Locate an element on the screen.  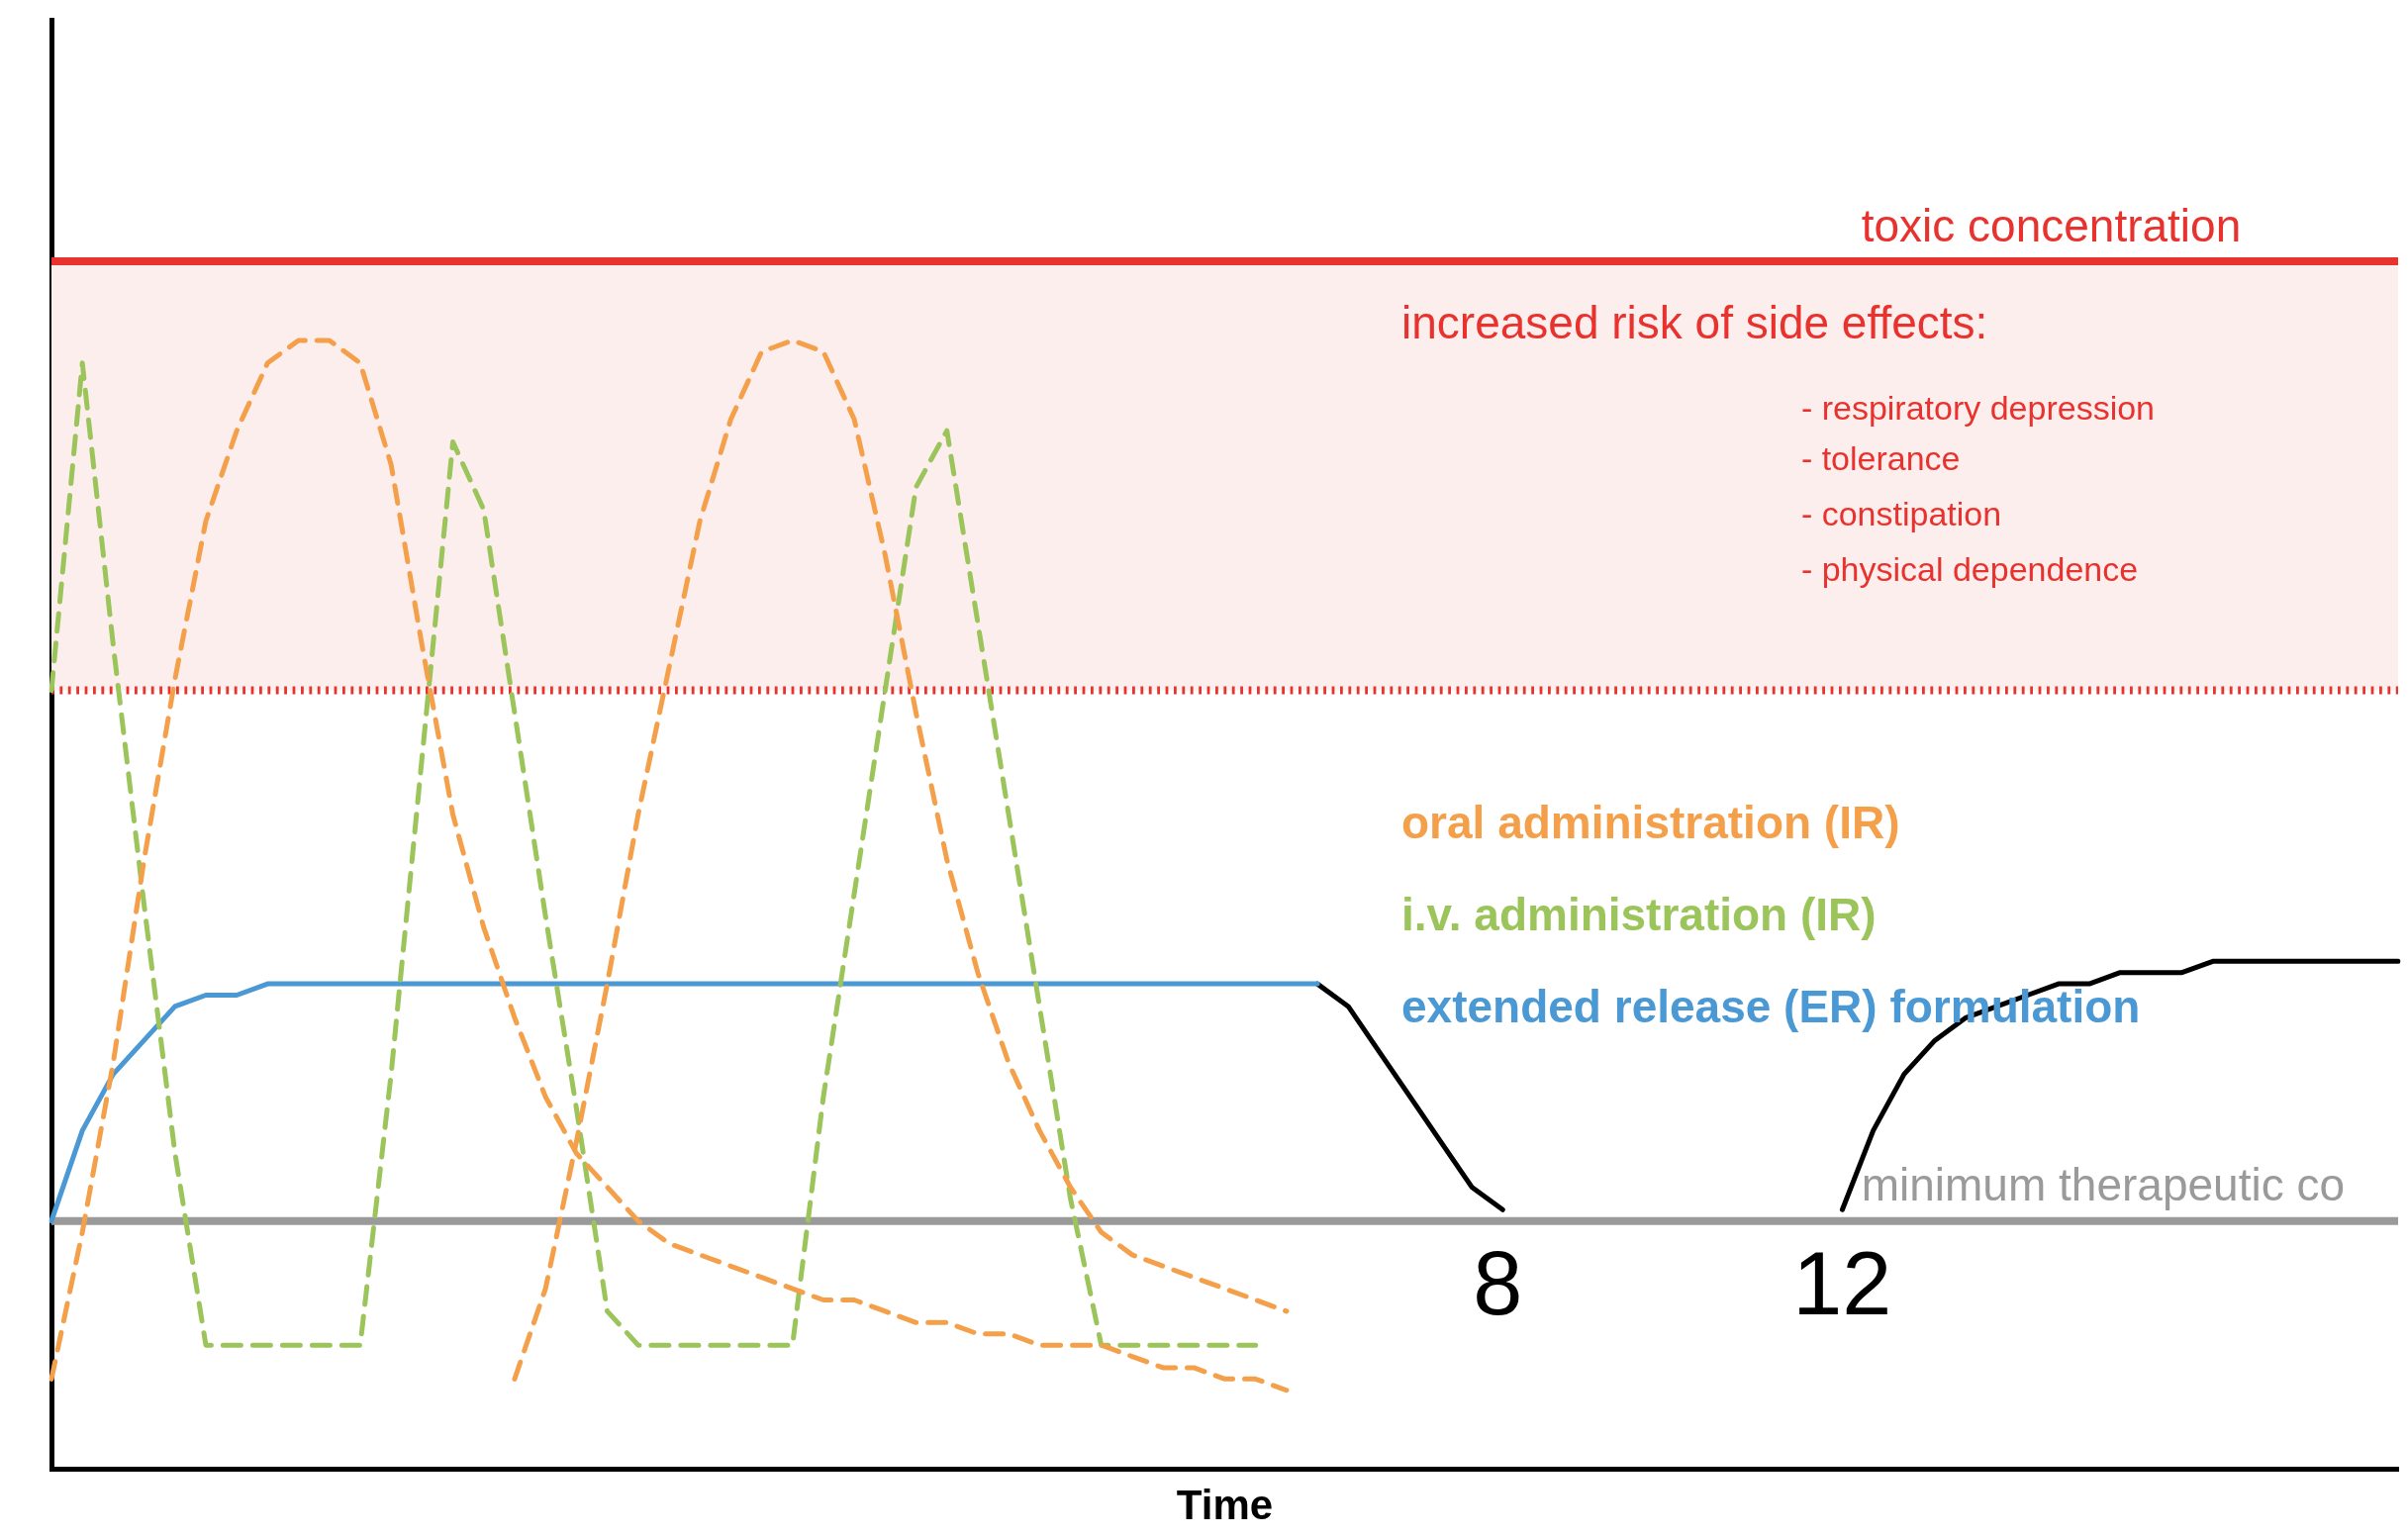
annotation: 12 is located at coordinates (1842, 1283).